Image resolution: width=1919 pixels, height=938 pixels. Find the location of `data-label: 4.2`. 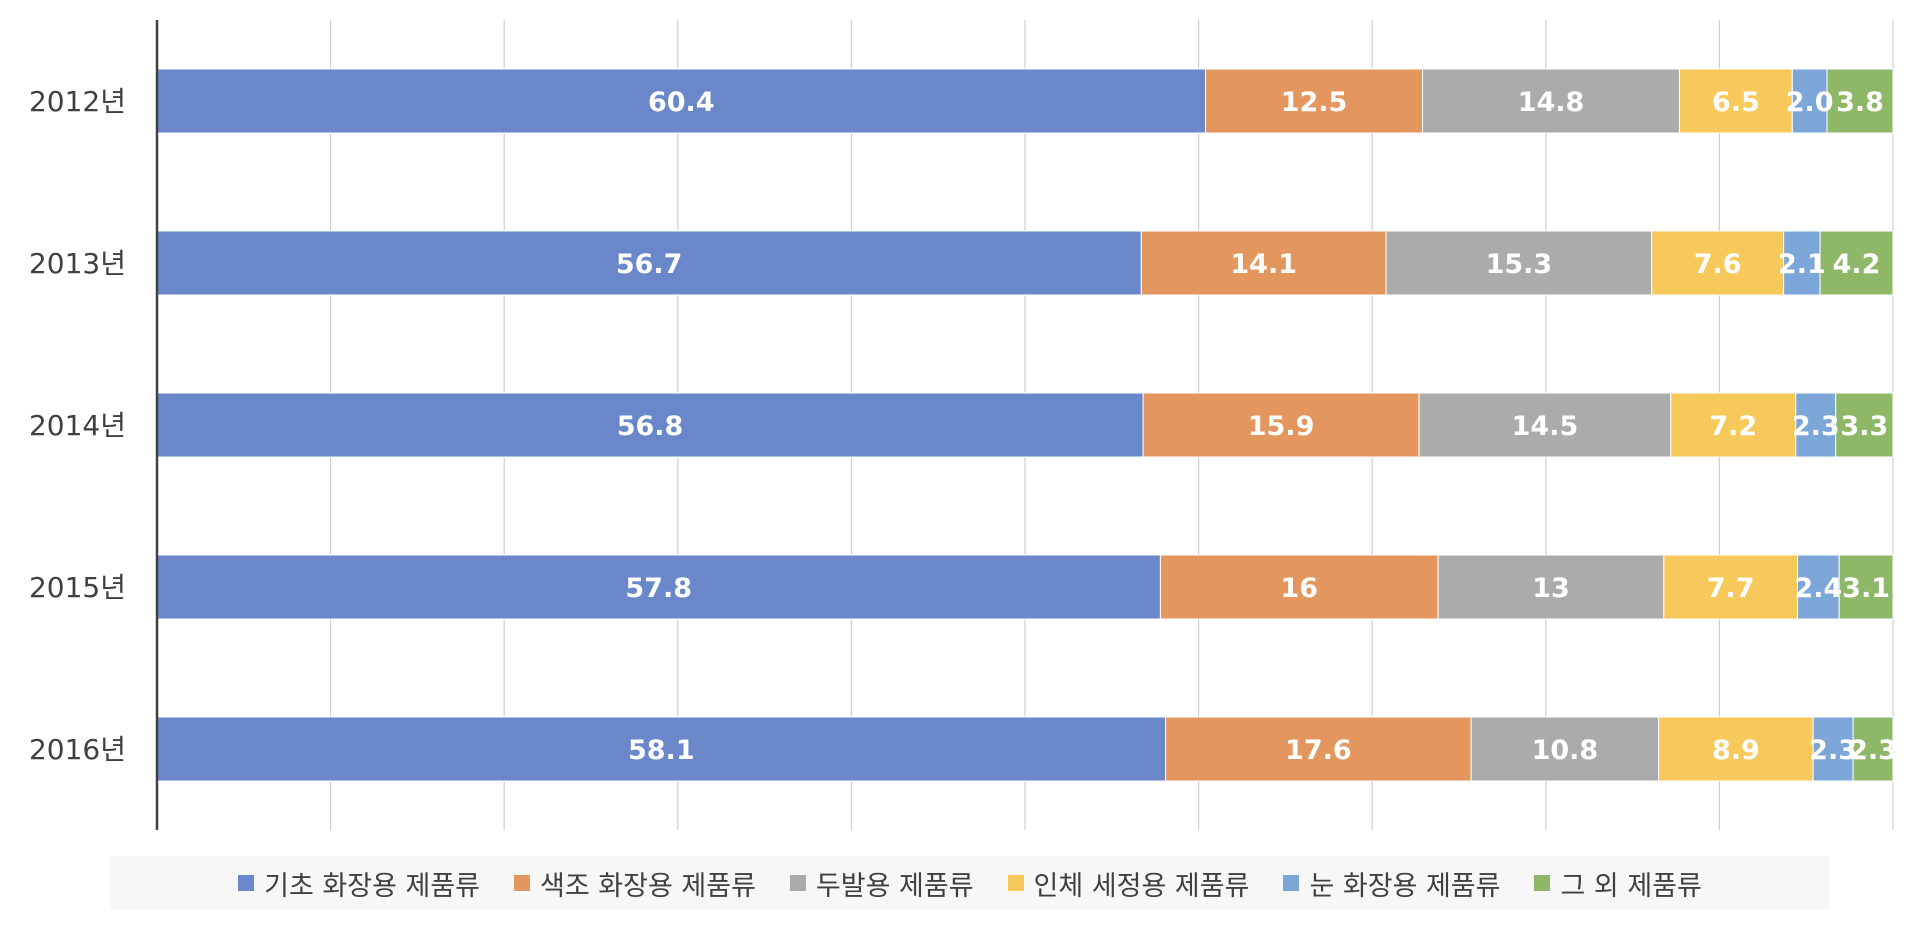

data-label: 4.2 is located at coordinates (1857, 264).